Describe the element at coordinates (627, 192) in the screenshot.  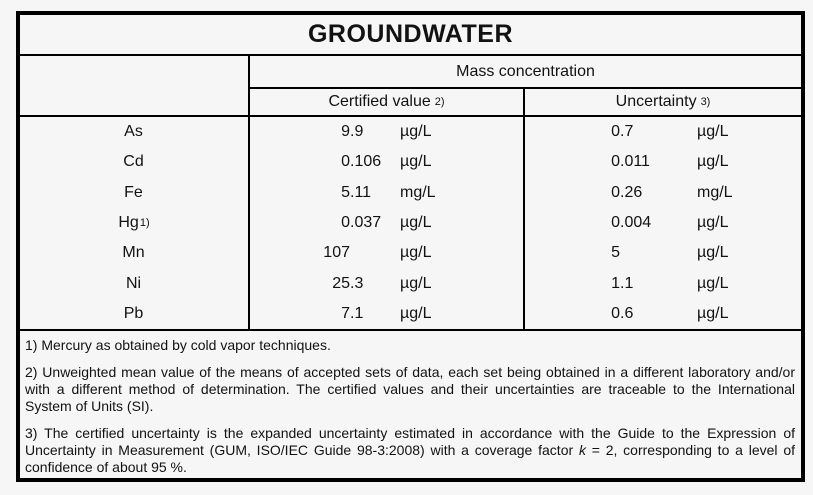
I see `uncertainty-value: 0.26` at that location.